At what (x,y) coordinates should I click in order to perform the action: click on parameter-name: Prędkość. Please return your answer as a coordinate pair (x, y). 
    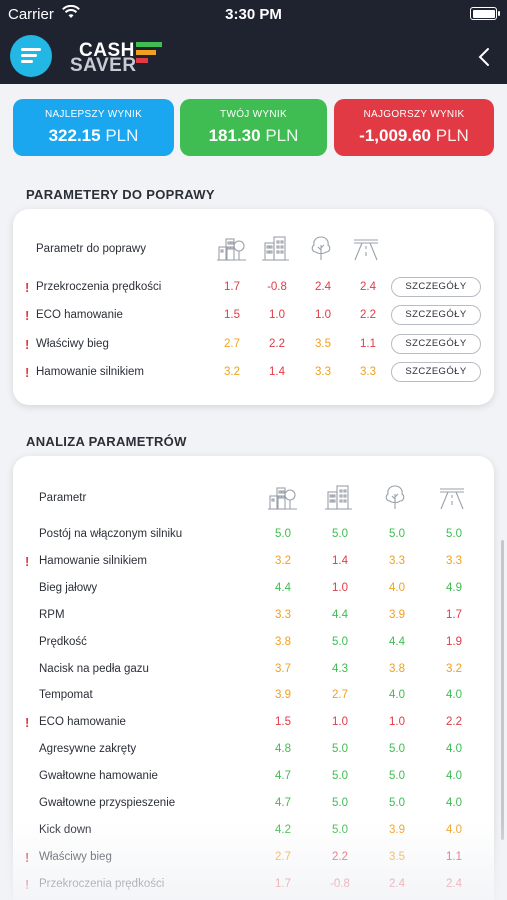
    Looking at the image, I should click on (63, 641).